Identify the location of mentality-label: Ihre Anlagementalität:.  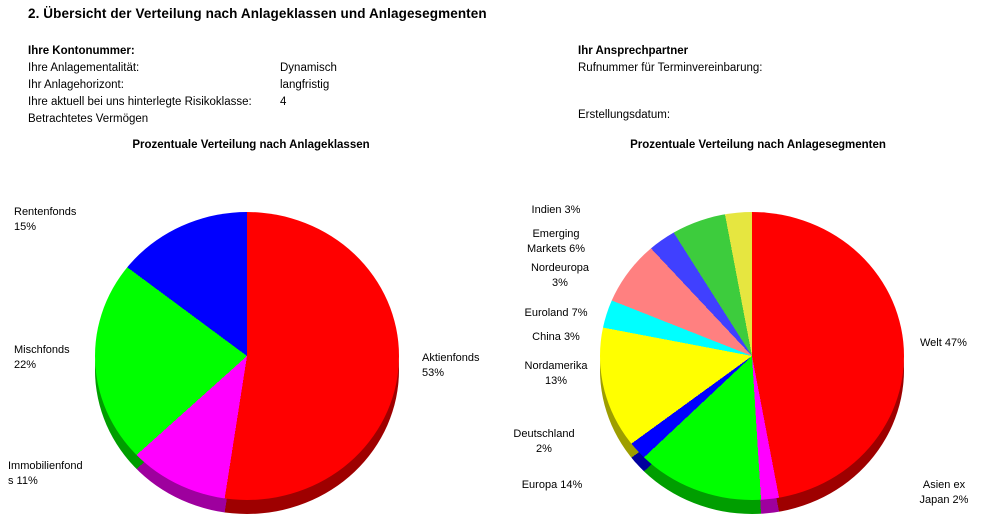
(84, 68).